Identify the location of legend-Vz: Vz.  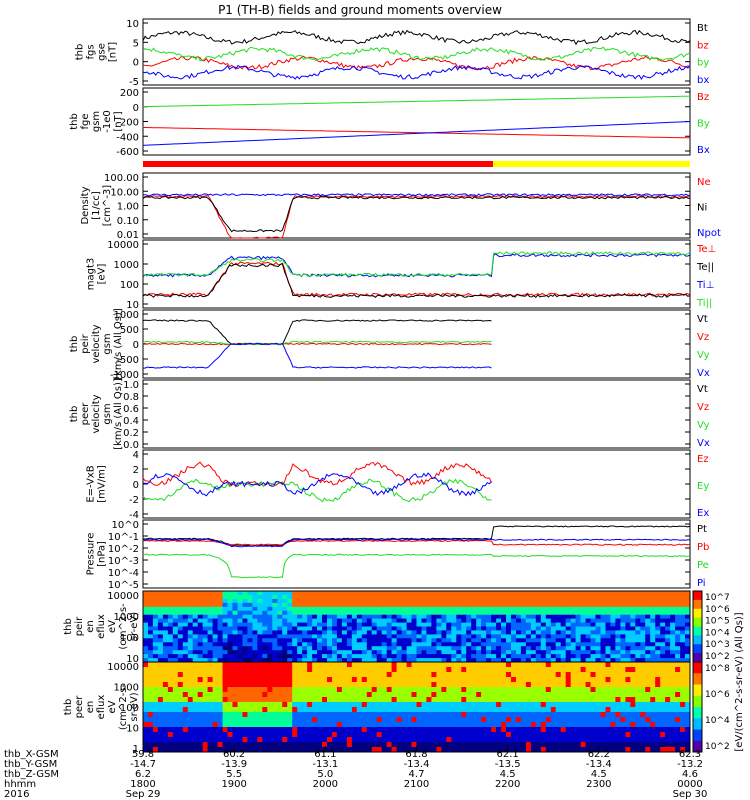
(703, 407).